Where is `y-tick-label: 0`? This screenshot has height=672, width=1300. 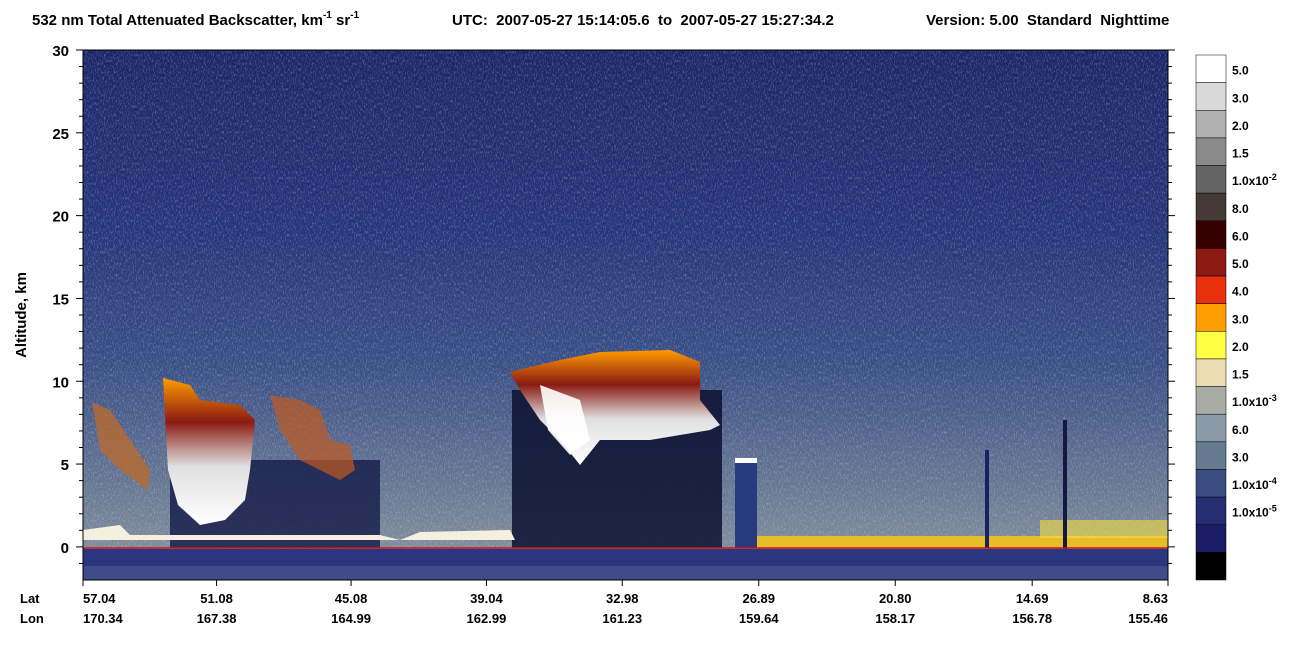
y-tick-label: 0 is located at coordinates (65, 548).